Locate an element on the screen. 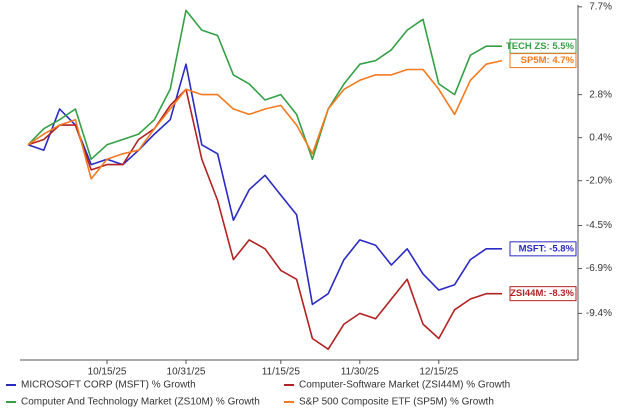 This screenshot has height=411, width=620. end-label: TECH ZS: 5.5% is located at coordinates (540, 46).